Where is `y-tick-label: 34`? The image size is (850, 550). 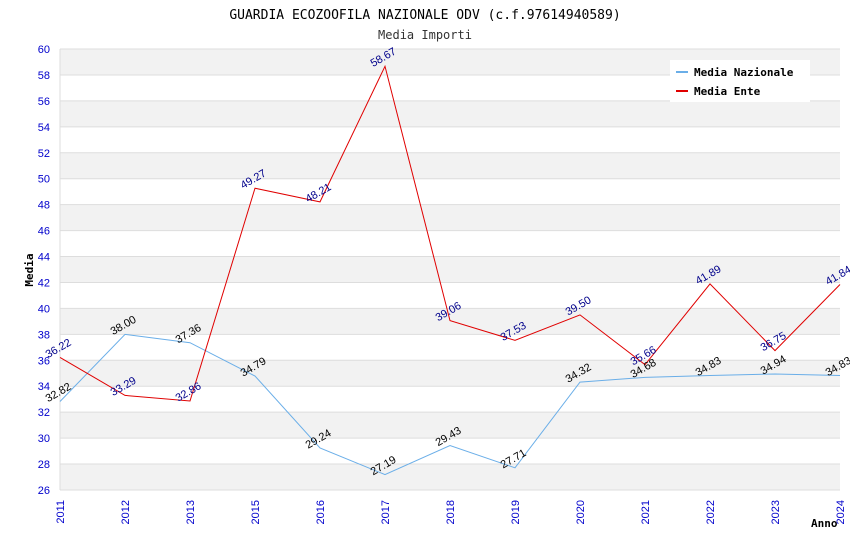
y-tick-label: 34 is located at coordinates (44, 387).